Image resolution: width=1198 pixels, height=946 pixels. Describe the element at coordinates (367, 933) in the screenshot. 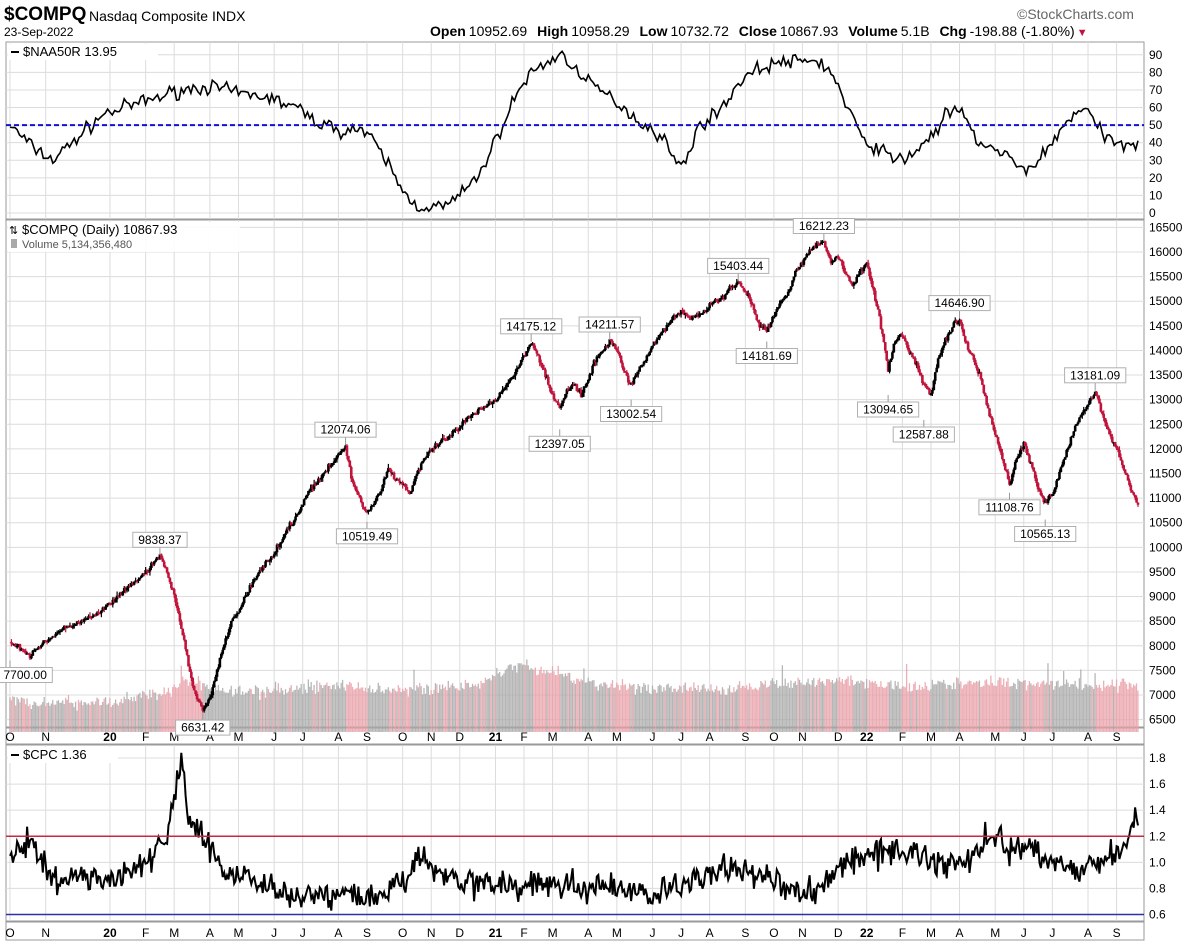

I see `x-tick-label: S` at that location.